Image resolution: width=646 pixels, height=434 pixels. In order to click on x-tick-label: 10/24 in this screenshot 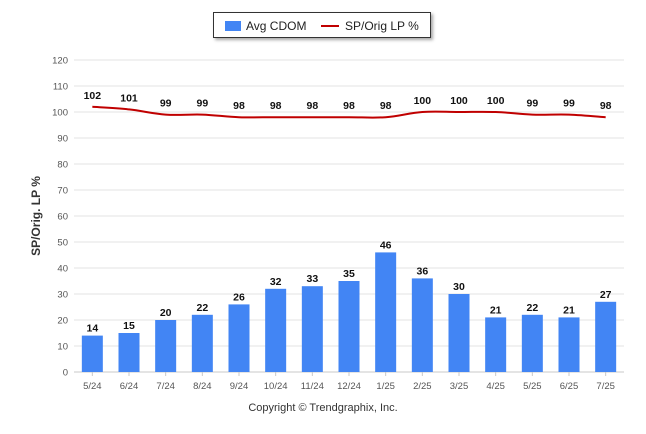, I will do `click(276, 386)`.